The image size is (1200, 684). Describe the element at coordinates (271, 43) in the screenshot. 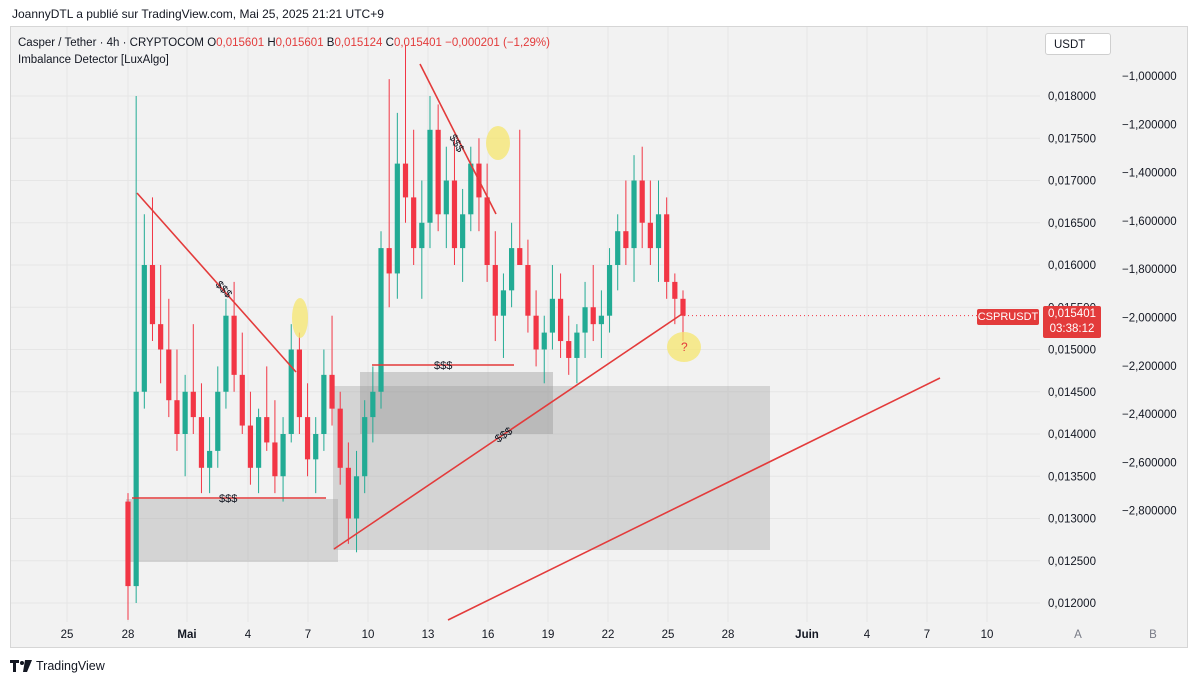

I see `high-label: H` at that location.